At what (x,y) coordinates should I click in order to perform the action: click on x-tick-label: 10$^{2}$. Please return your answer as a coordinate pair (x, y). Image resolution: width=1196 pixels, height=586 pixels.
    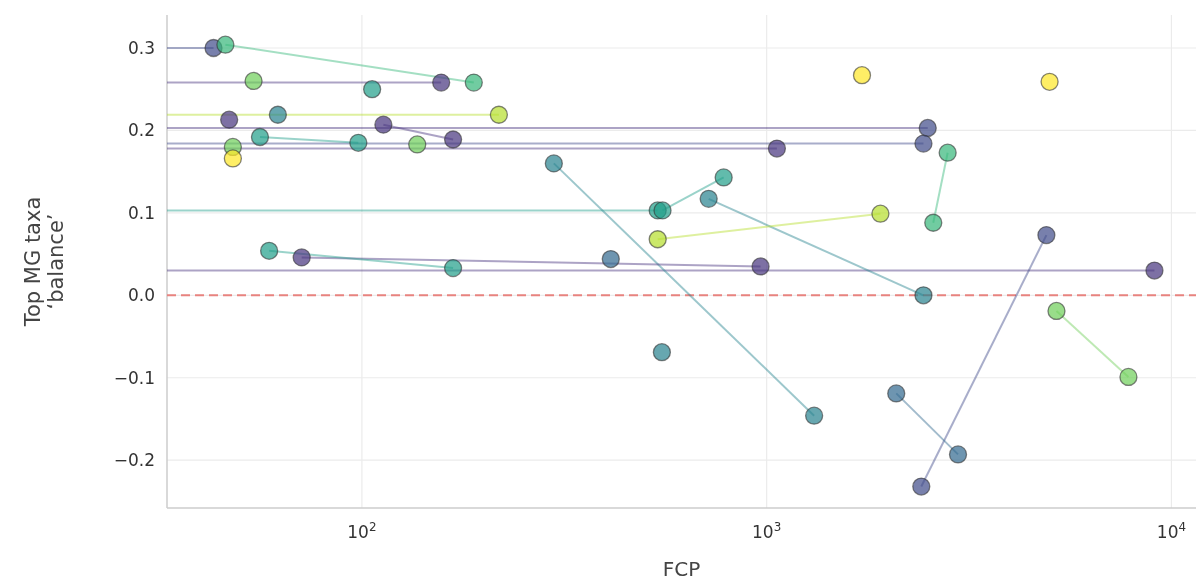
    Looking at the image, I should click on (362, 531).